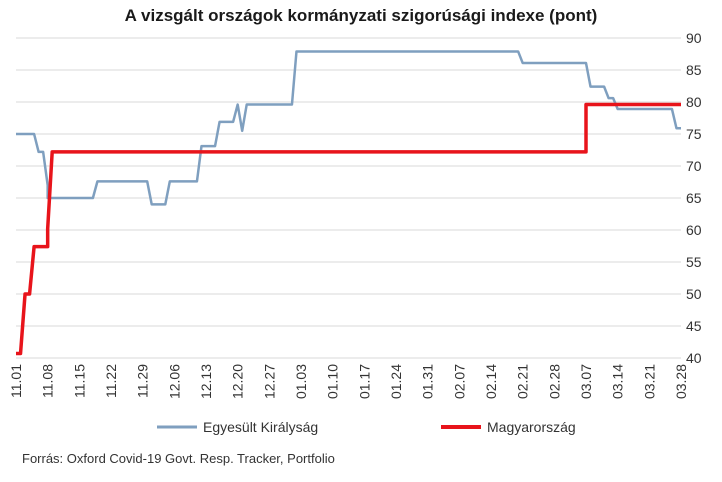 This screenshot has width=722, height=482. Describe the element at coordinates (366, 427) in the screenshot. I see `legend: Egyesült Királyság Magyarország` at that location.